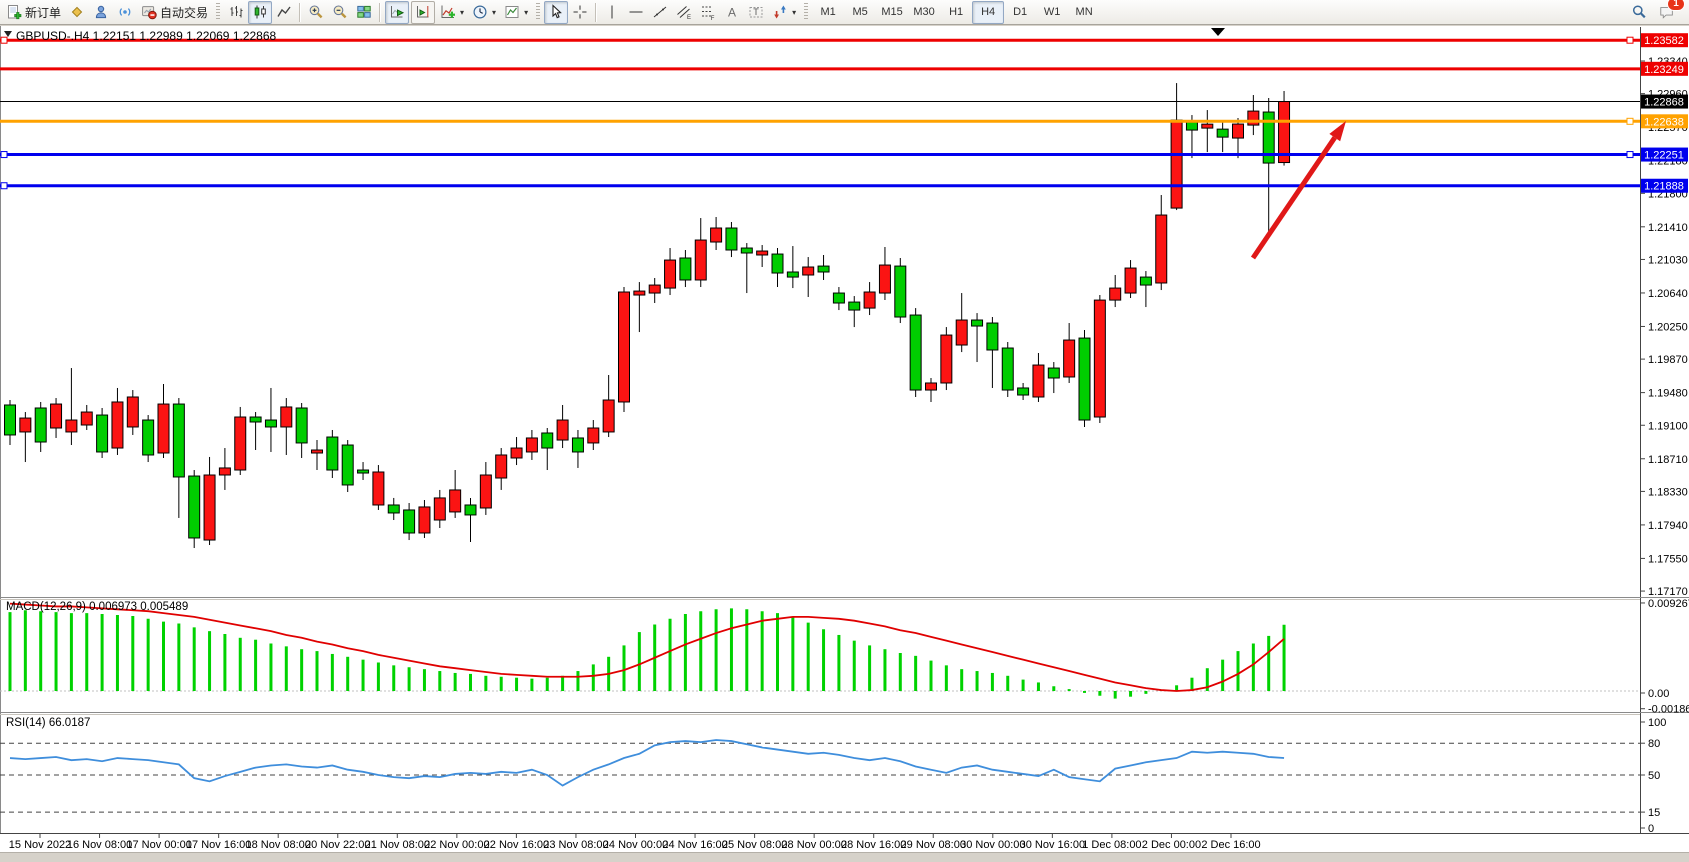 This screenshot has height=862, width=1689. I want to click on gold-diamond-icon, so click(77, 12).